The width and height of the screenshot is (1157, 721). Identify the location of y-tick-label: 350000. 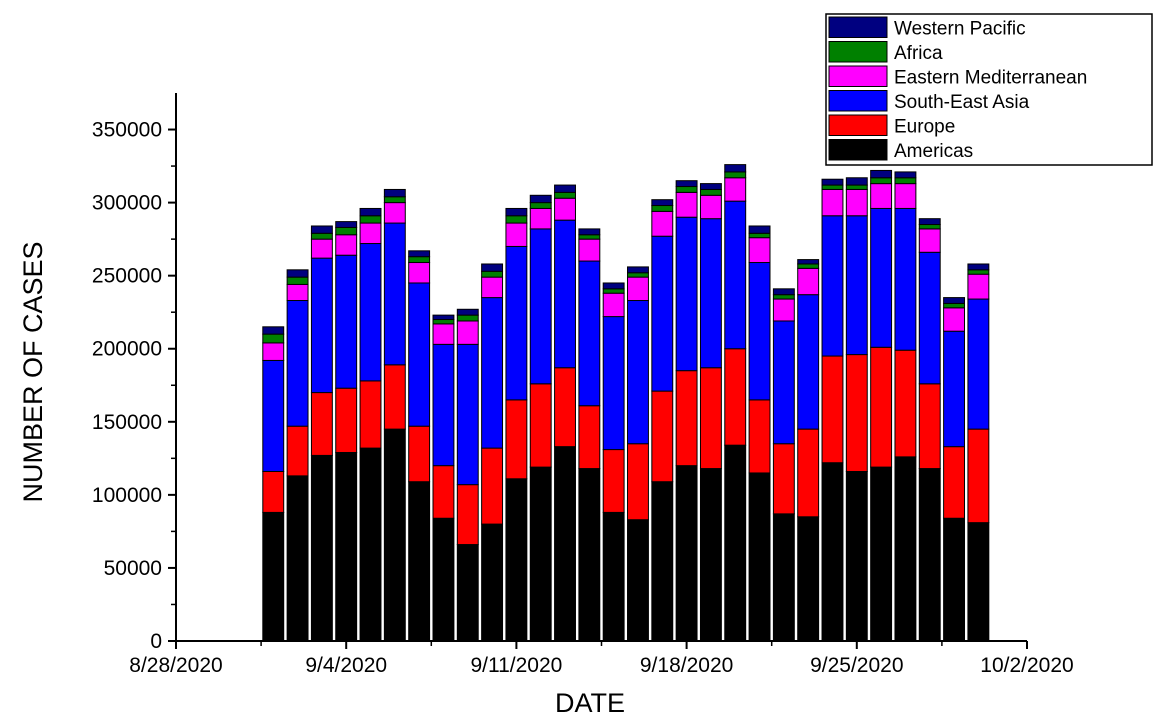
(127, 130).